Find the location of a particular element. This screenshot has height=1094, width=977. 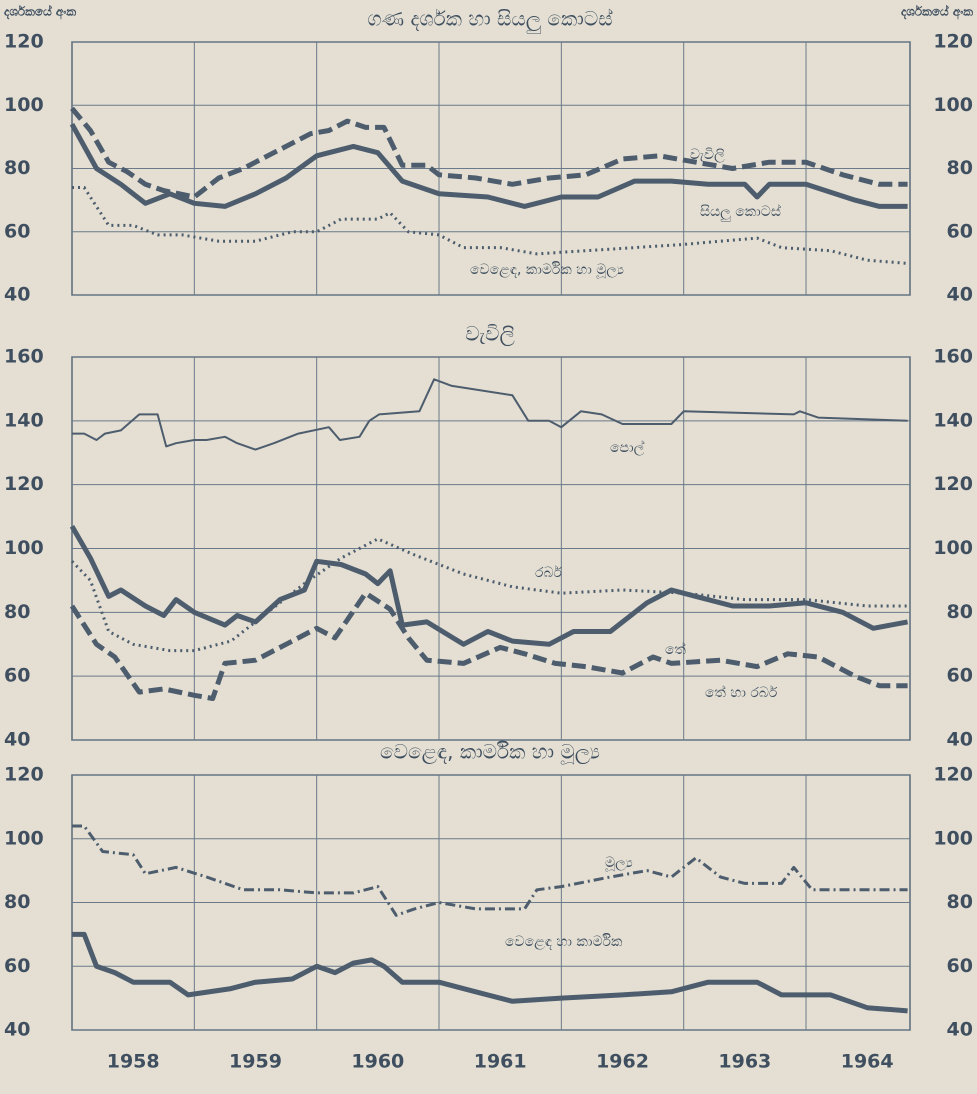

y-axis-label: දර්ශකයේ අංක is located at coordinates (40, 11).